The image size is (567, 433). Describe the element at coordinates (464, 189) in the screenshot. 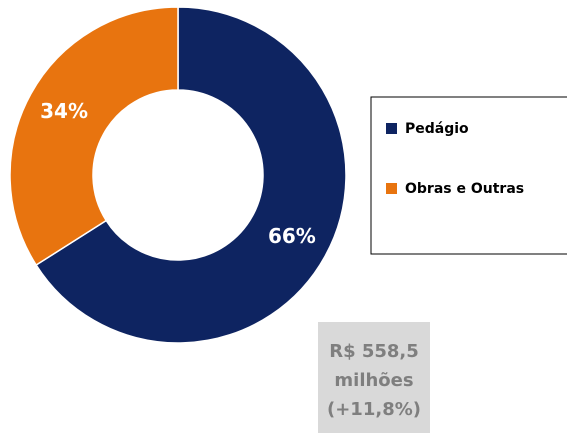

I see `legend-label: Obras e Outras` at that location.